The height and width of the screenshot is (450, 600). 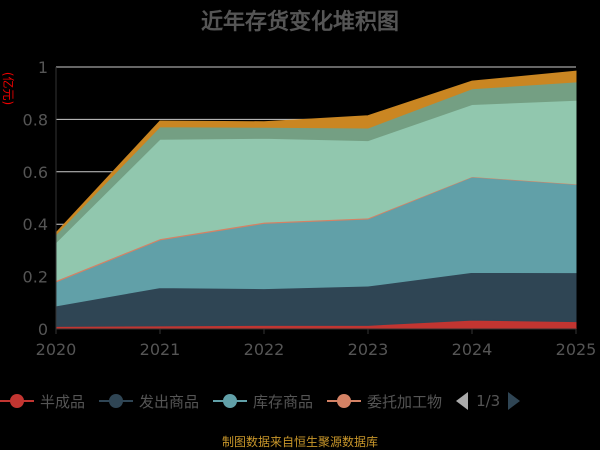 What do you see at coordinates (35, 172) in the screenshot?
I see `y-tick-label: 0.6` at bounding box center [35, 172].